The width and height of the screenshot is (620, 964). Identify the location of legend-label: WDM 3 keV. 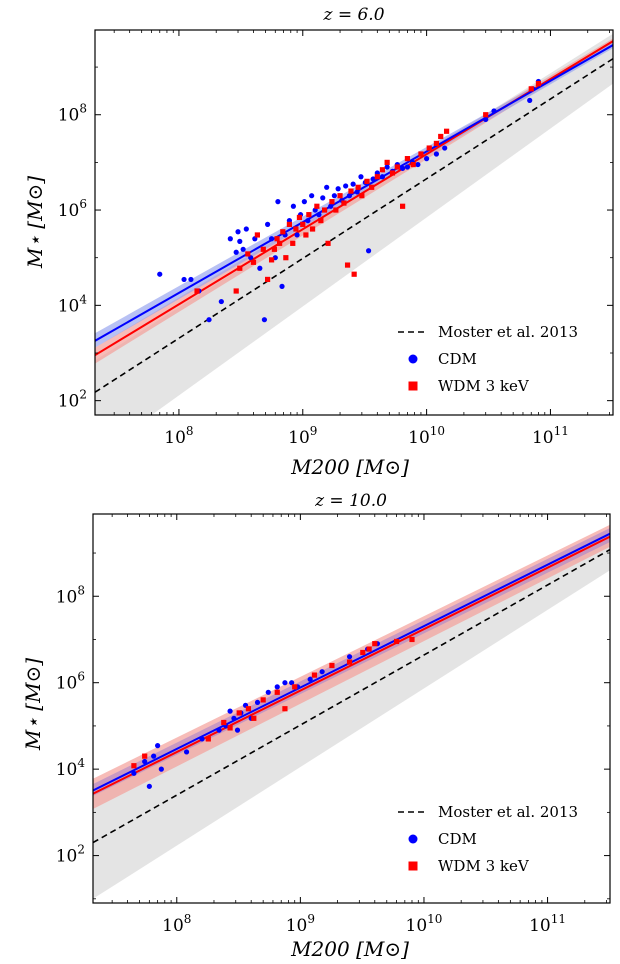
(484, 386).